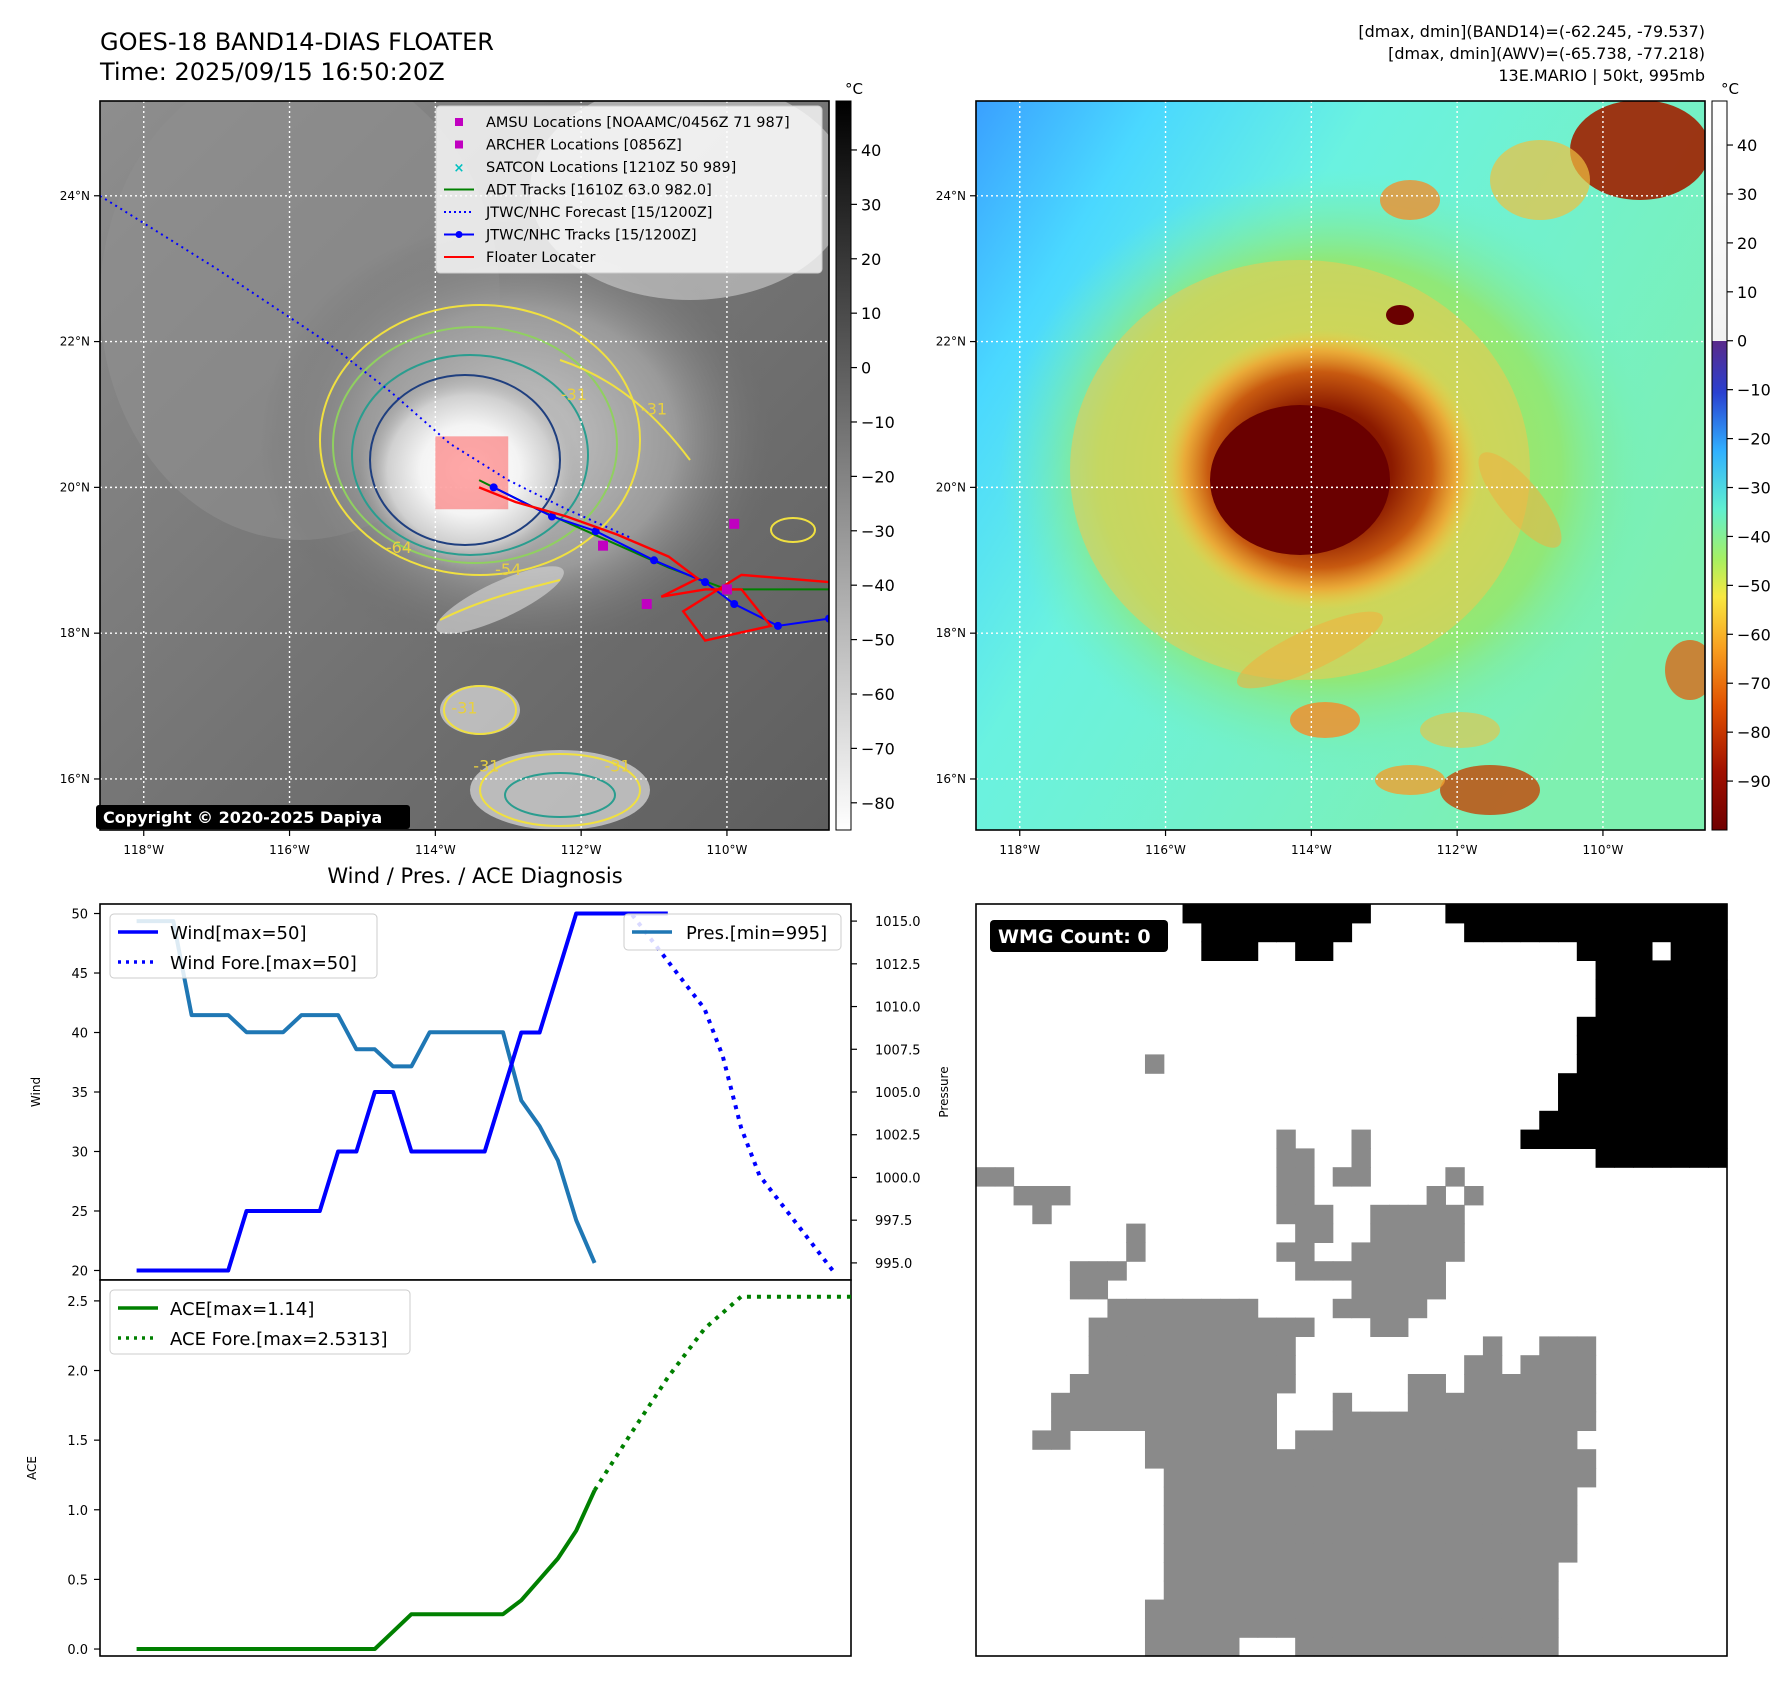 This screenshot has width=1792, height=1694. Describe the element at coordinates (951, 487) in the screenshot. I see `tick-label-lat-2: 20°N` at that location.